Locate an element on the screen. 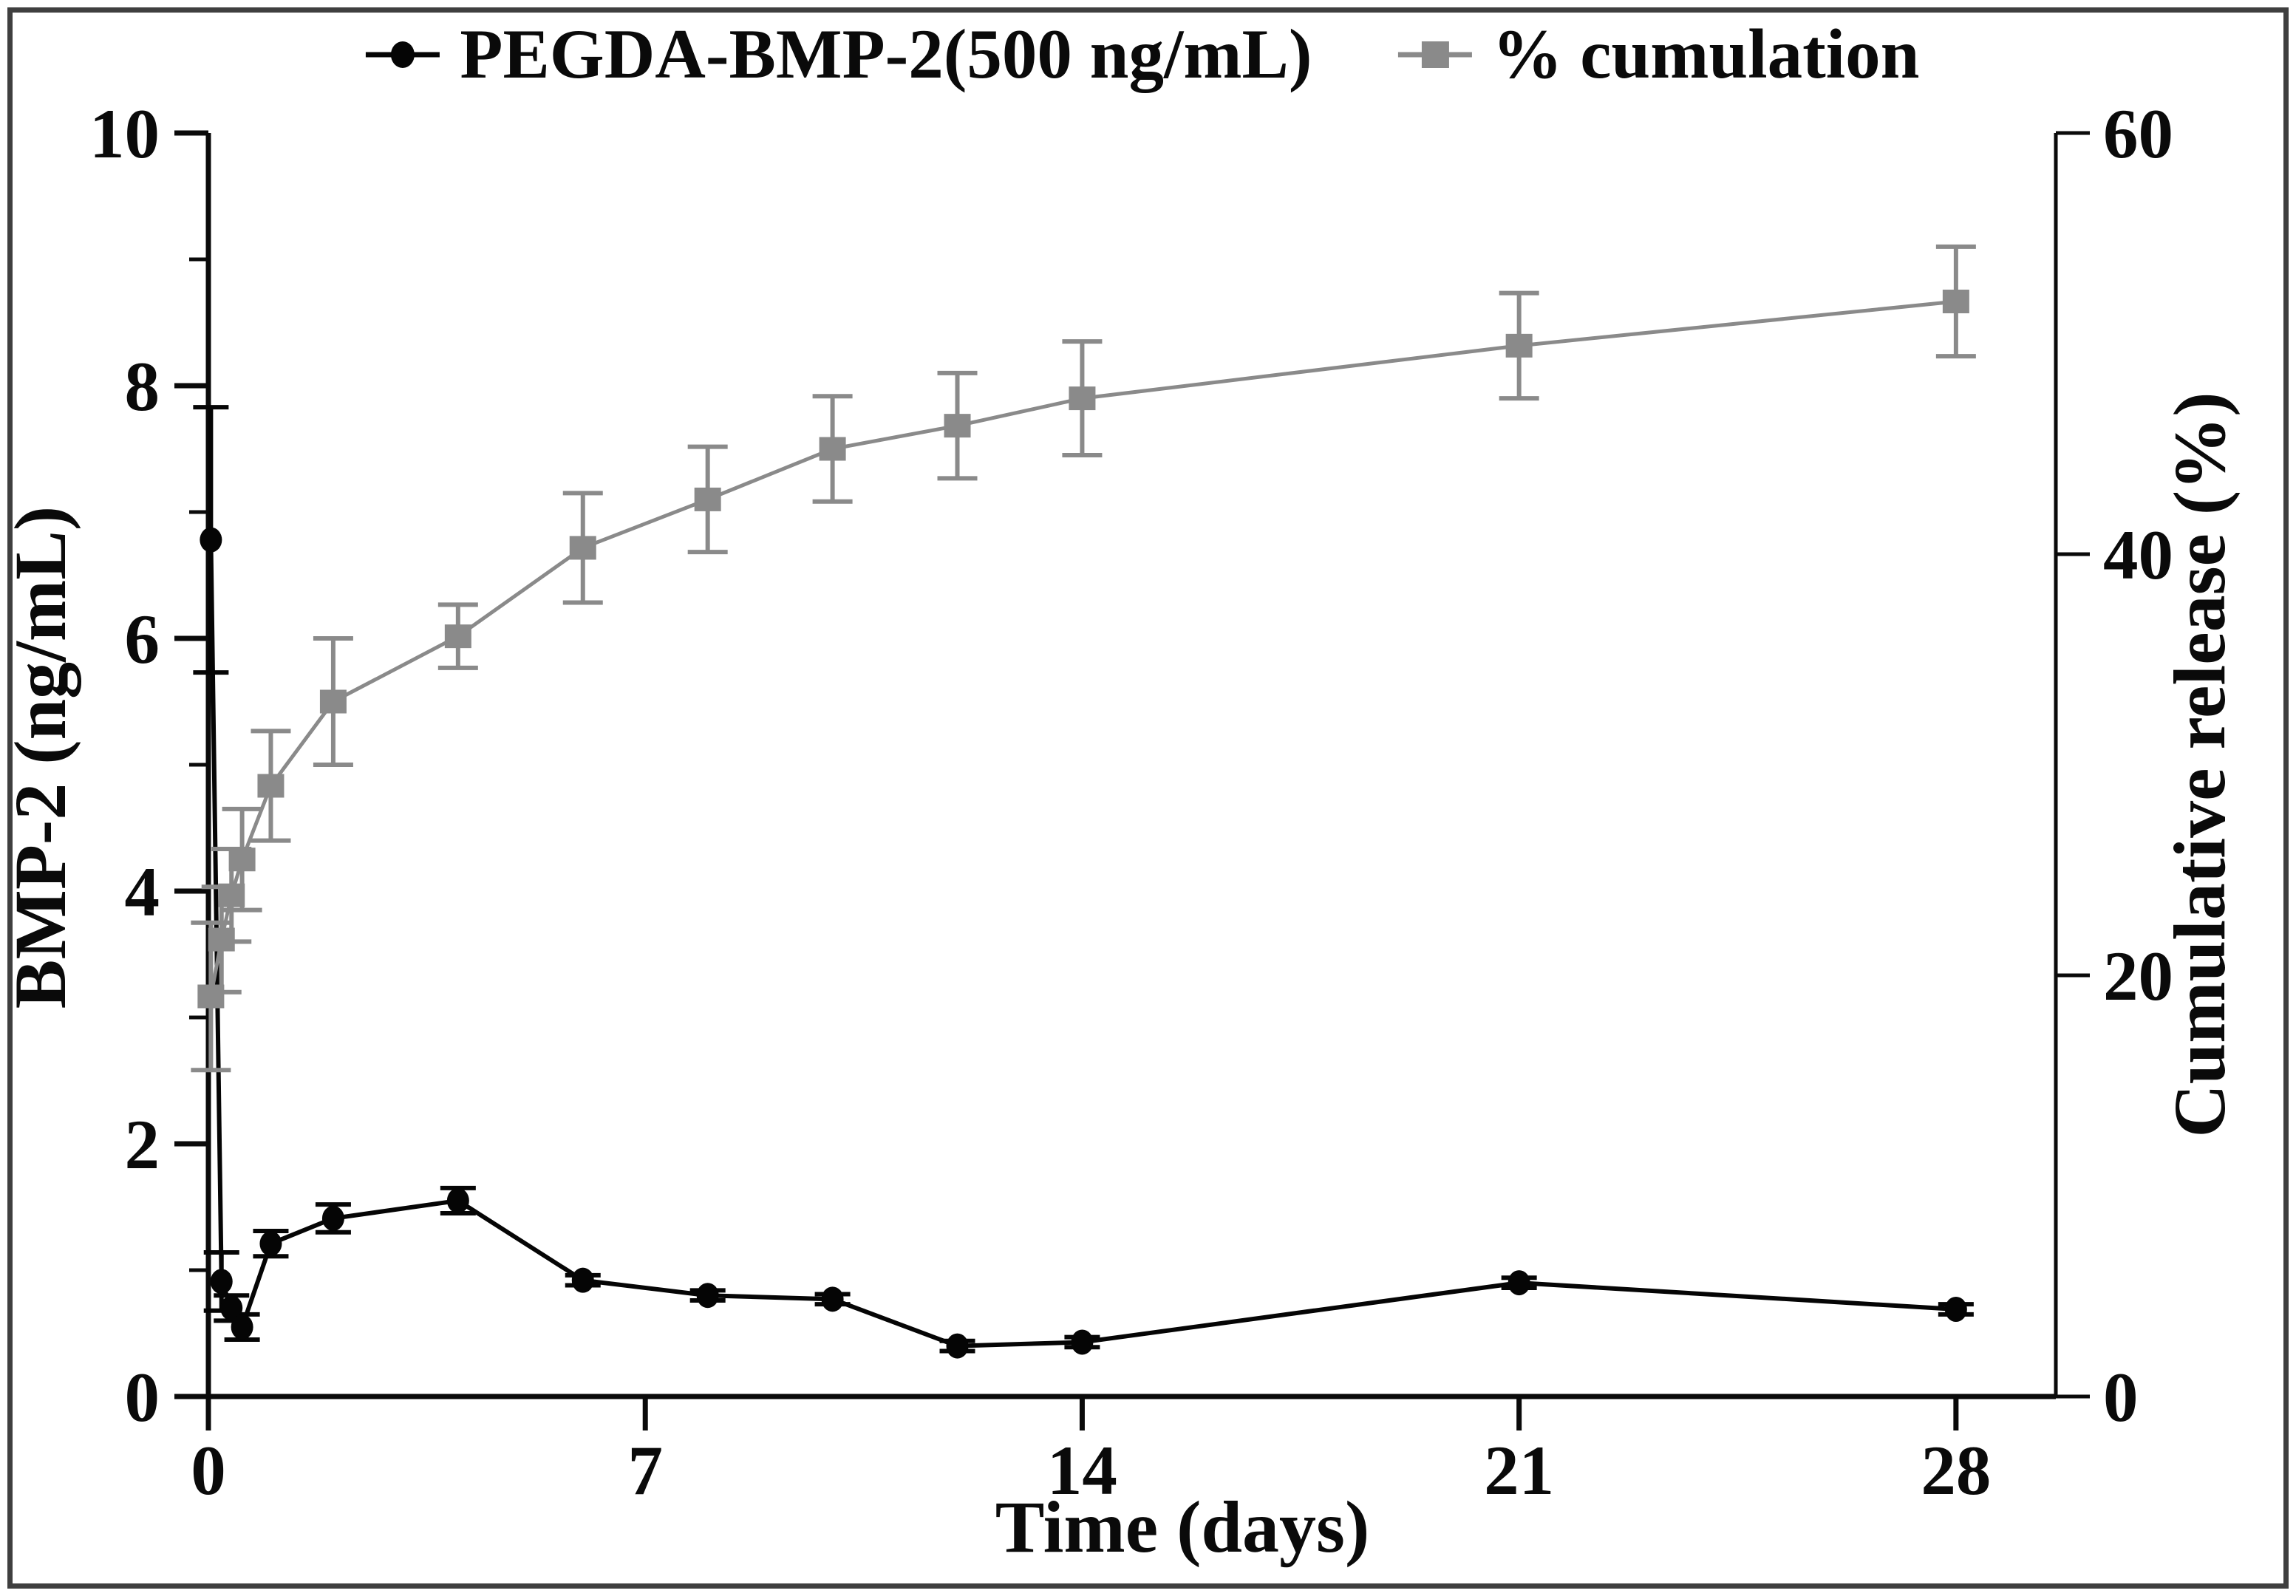 This screenshot has width=2296, height=1596. x-tick-label: 21 is located at coordinates (1519, 1470).